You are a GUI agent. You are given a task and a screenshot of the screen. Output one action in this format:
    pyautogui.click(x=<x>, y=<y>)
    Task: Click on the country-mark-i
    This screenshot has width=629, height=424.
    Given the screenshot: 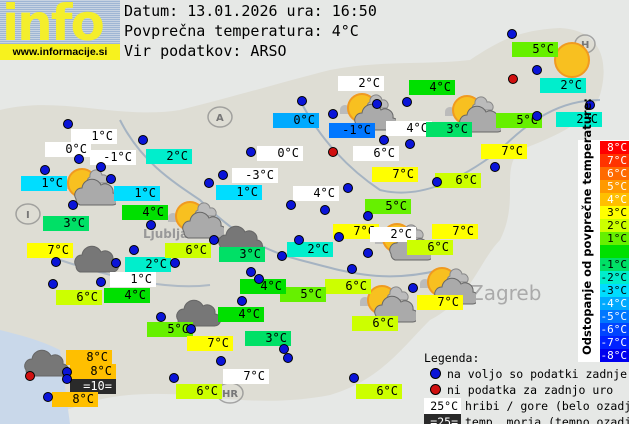 What is the action you would take?
    pyautogui.click(x=28, y=214)
    